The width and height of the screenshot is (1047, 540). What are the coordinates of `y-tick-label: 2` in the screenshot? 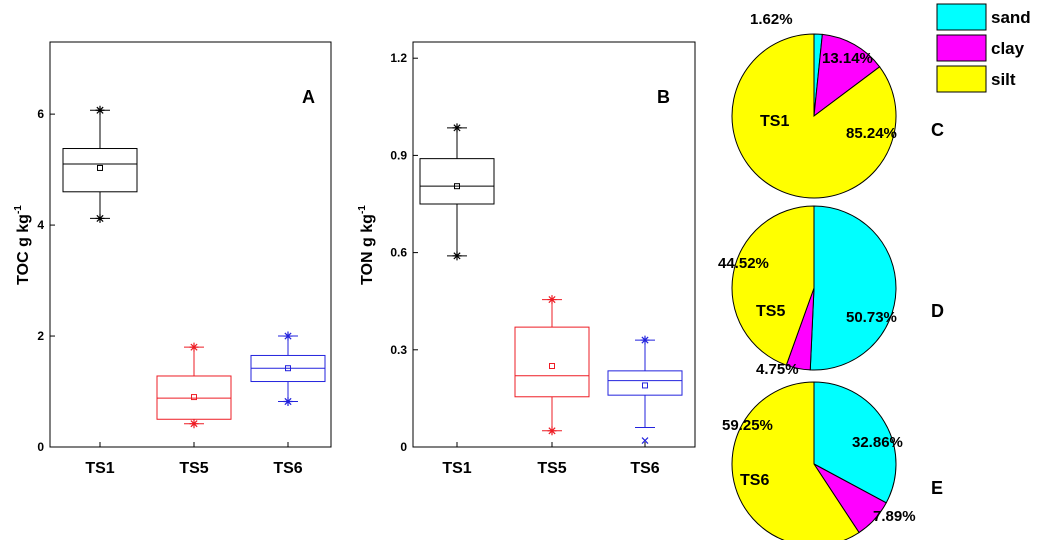 It's located at (40, 336).